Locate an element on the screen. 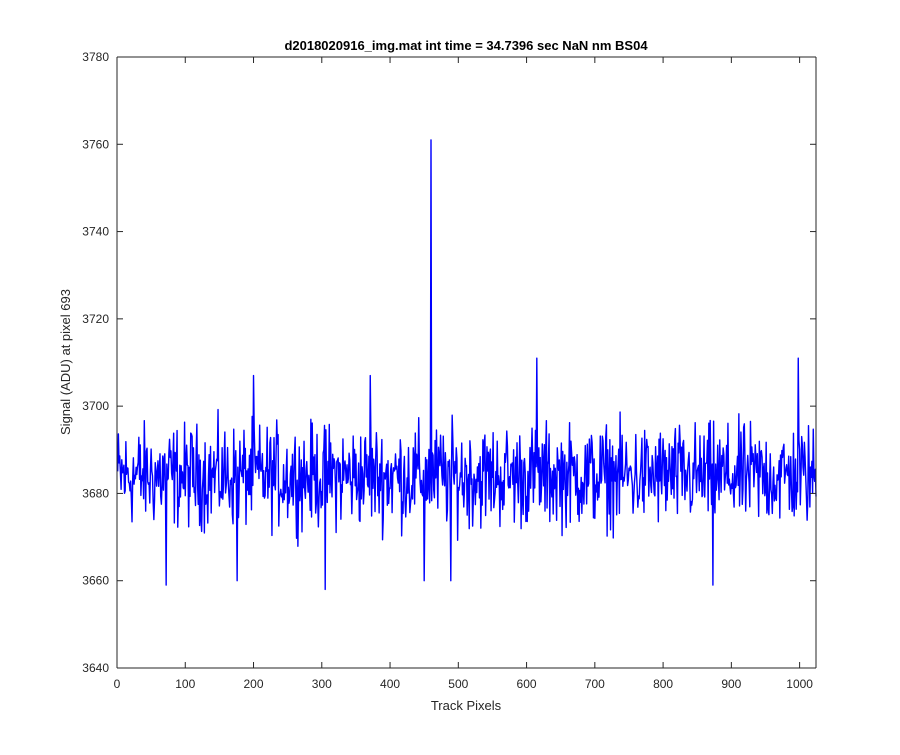  x-tick-label: 100 is located at coordinates (185, 684).